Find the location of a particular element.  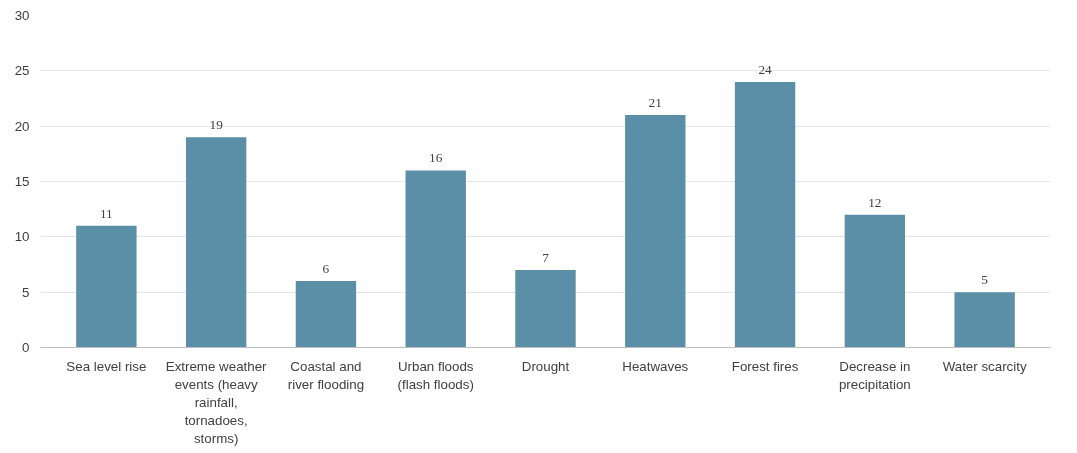

x-tick-label: Heatwaves is located at coordinates (655, 366).